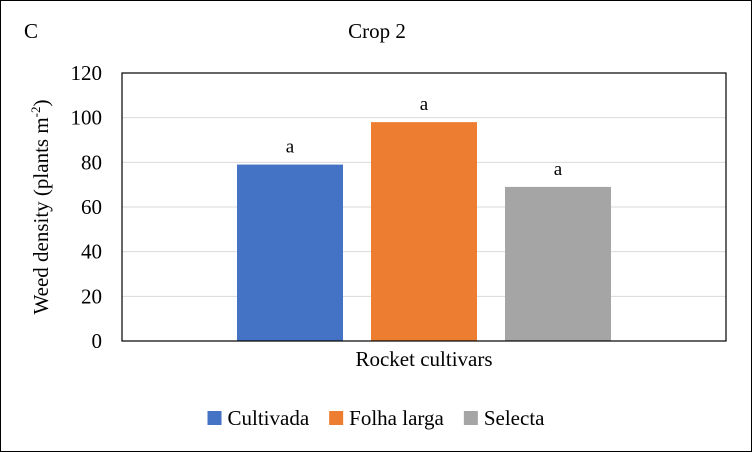 This screenshot has width=752, height=452. Describe the element at coordinates (87, 73) in the screenshot. I see `y-tick-label: 120` at that location.